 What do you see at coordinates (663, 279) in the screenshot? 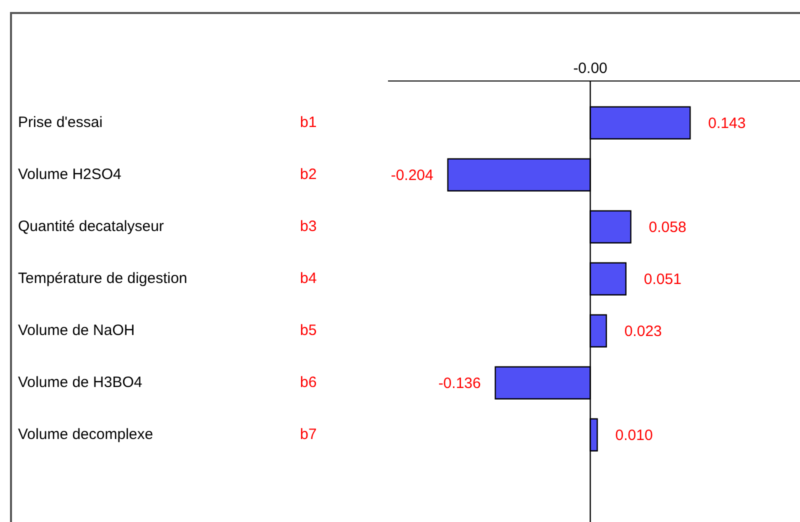
I see `data-label: 0.051` at bounding box center [663, 279].